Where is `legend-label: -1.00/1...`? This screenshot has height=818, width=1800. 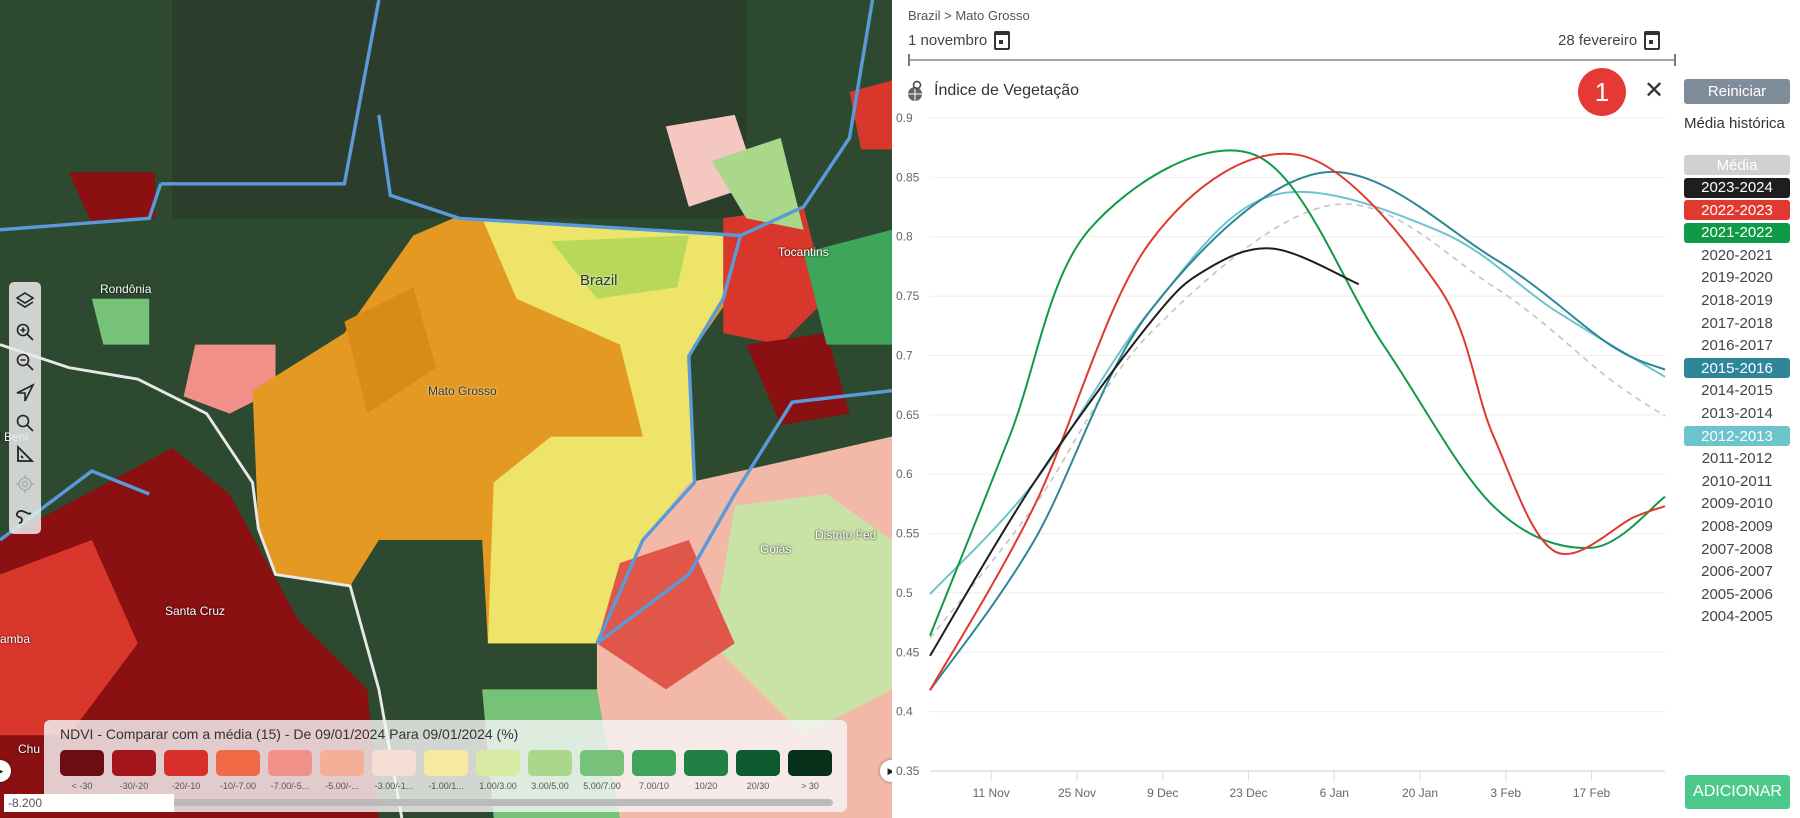
legend-label: -1.00/1... is located at coordinates (446, 786).